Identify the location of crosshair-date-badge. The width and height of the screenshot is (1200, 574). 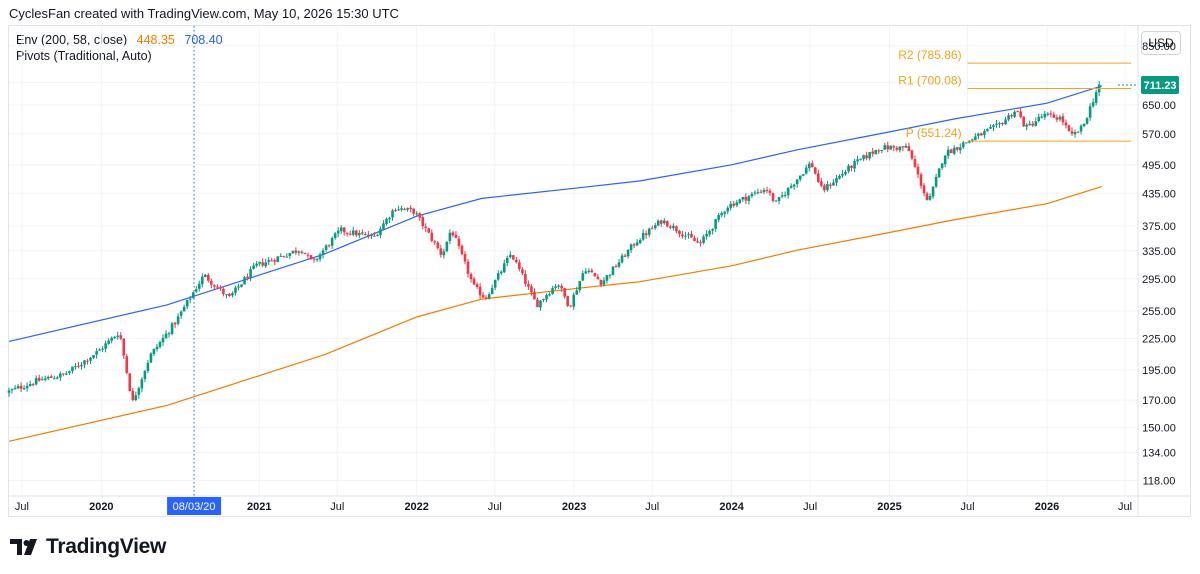
(194, 506).